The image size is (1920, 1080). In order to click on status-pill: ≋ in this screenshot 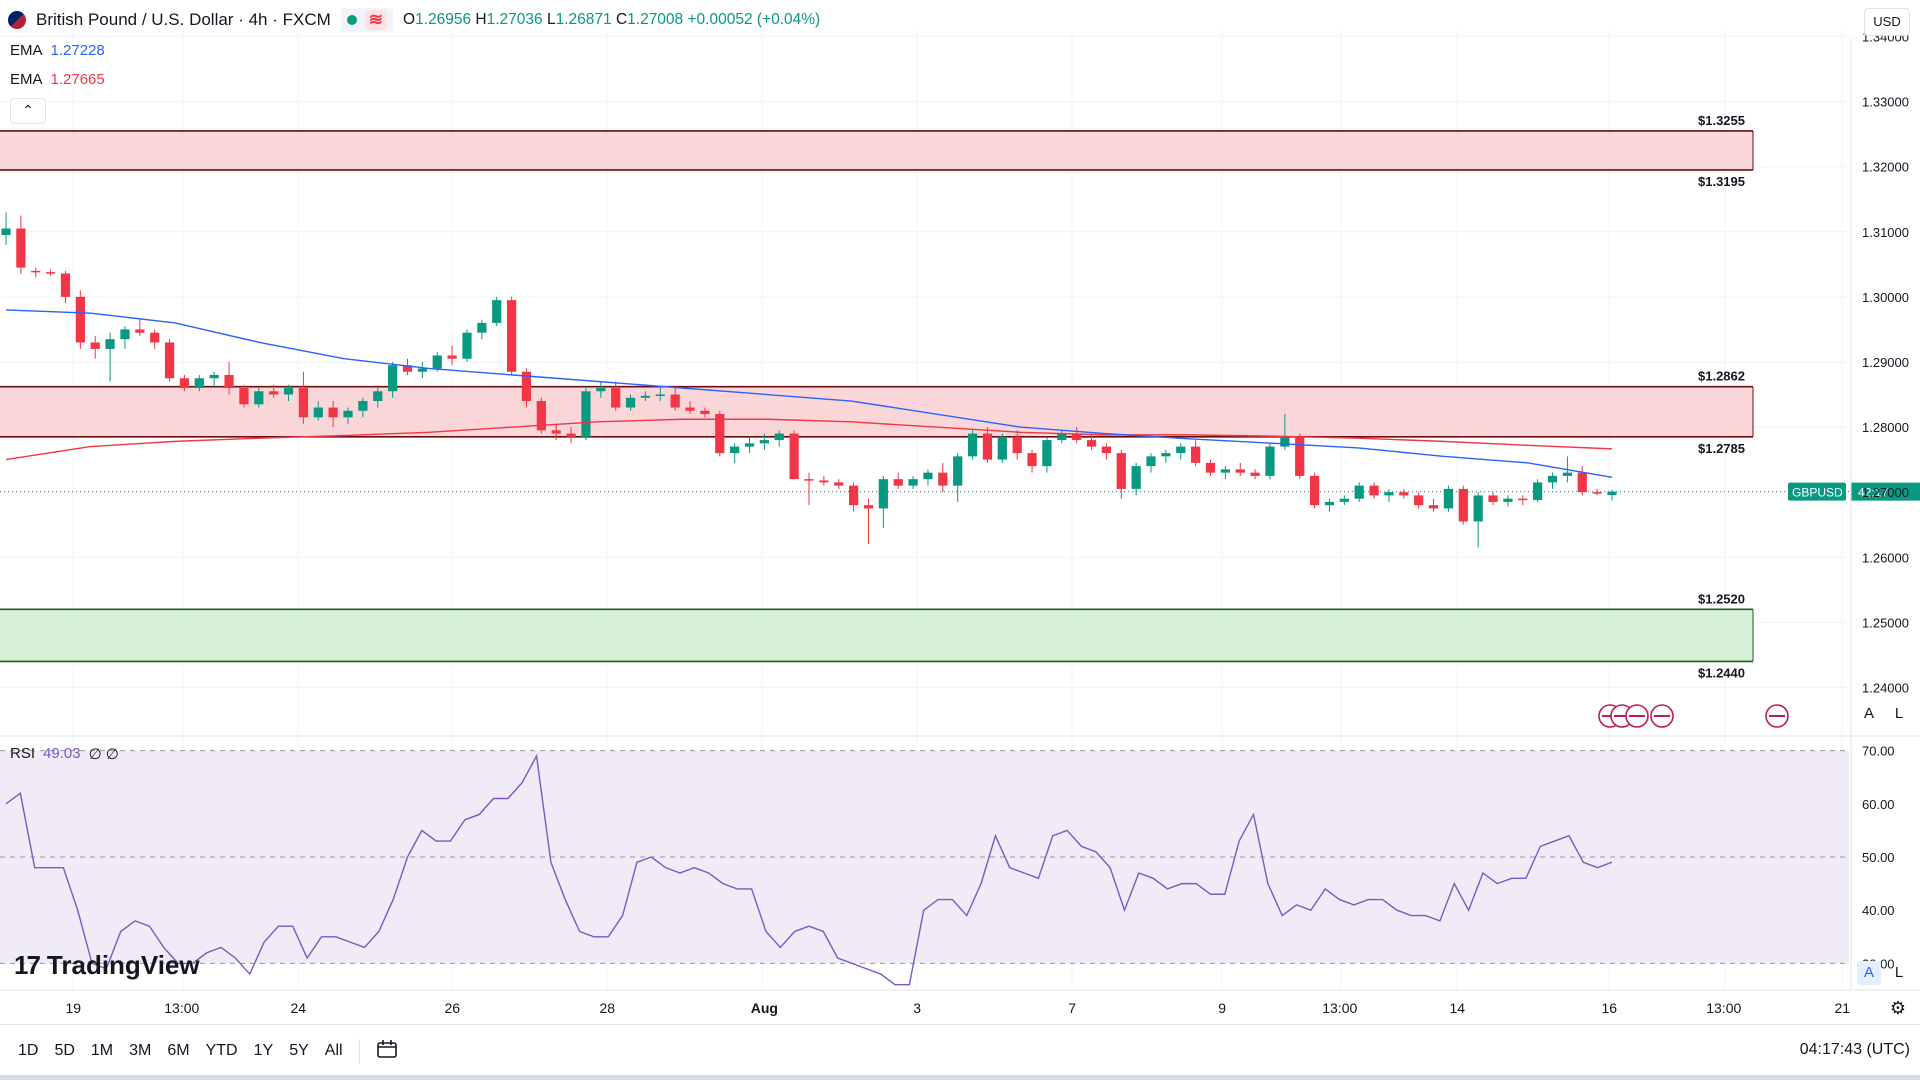, I will do `click(367, 20)`.